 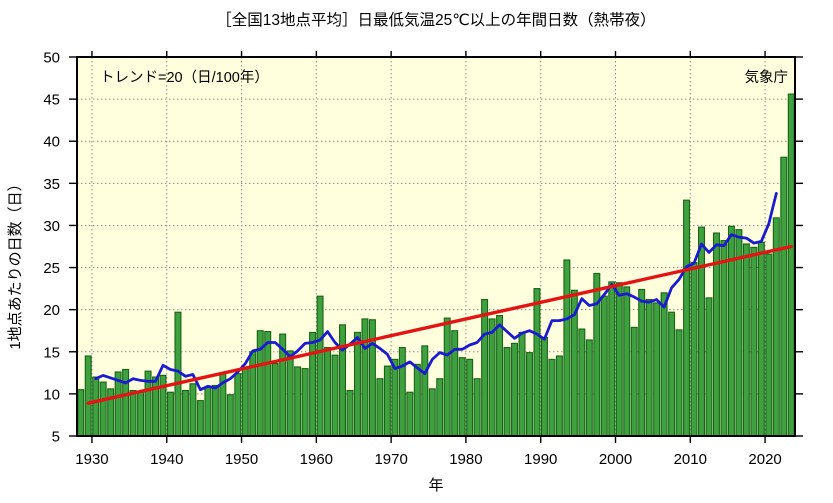 I want to click on bar-2019, so click(x=754, y=341).